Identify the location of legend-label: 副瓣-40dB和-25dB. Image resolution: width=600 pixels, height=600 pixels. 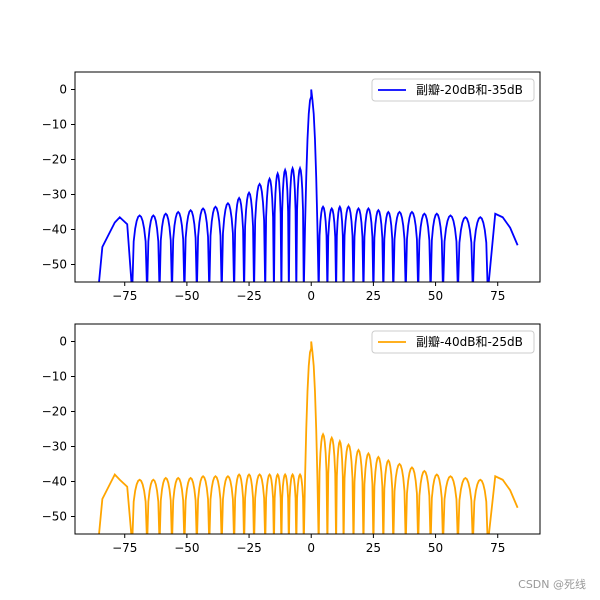
(469, 342).